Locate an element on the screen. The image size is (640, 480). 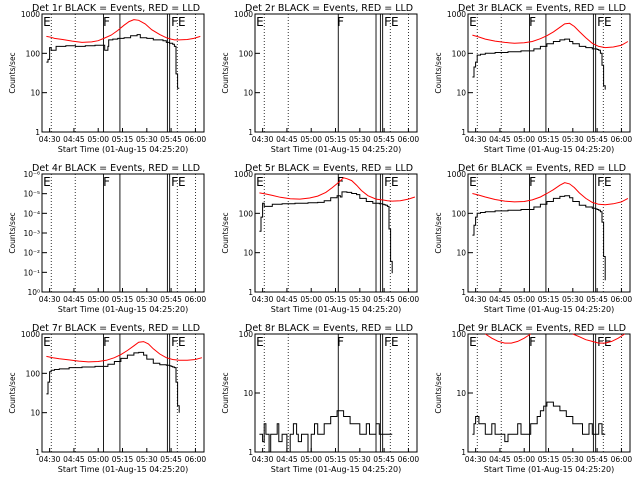
panel-title: Det 8r BLACK = Events, RED = LLD is located at coordinates (329, 328).